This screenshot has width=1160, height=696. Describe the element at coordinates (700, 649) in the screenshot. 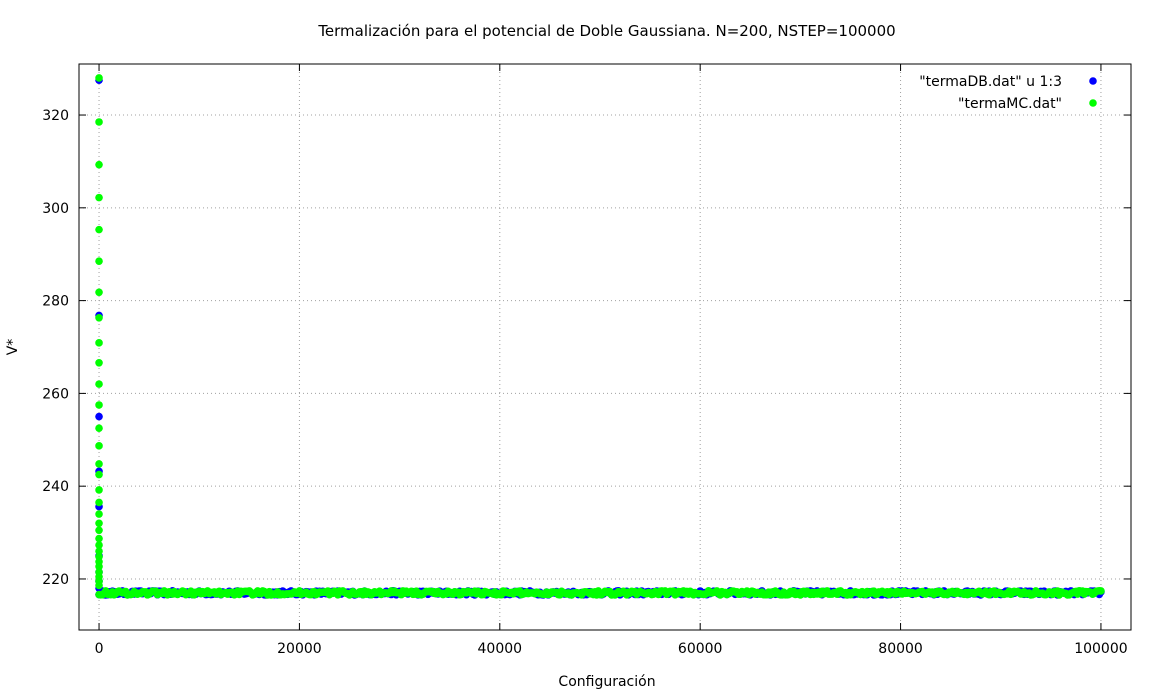

I see `x-tick-label: 60000` at that location.